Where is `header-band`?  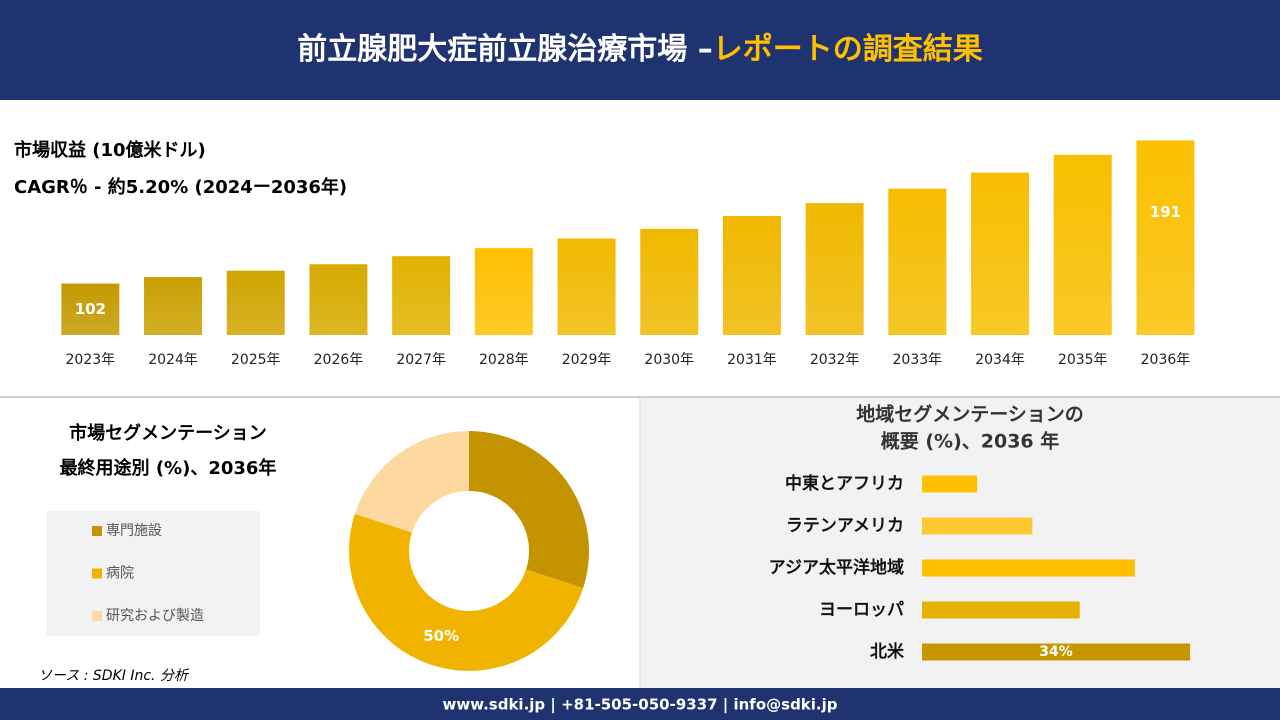 header-band is located at coordinates (640, 50).